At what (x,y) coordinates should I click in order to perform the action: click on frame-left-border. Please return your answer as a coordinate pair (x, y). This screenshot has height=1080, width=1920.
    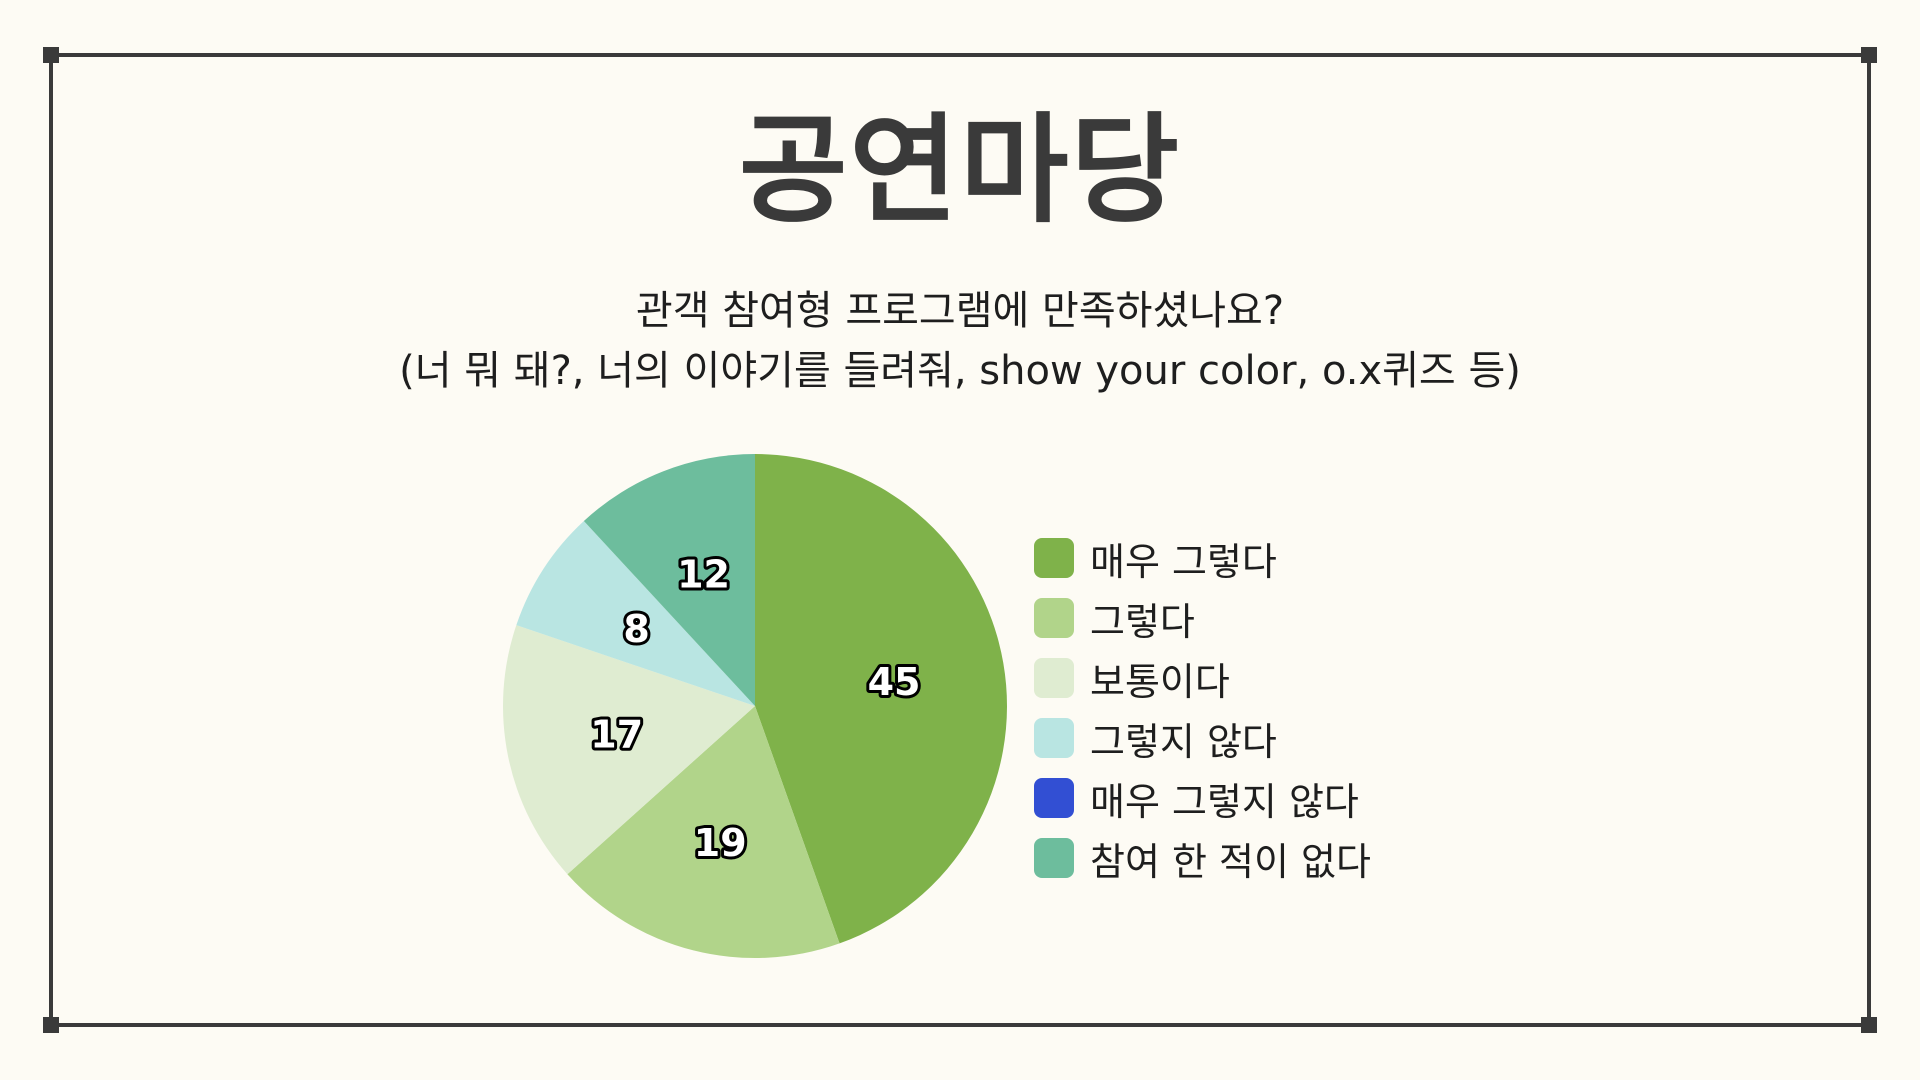
    Looking at the image, I should click on (51, 540).